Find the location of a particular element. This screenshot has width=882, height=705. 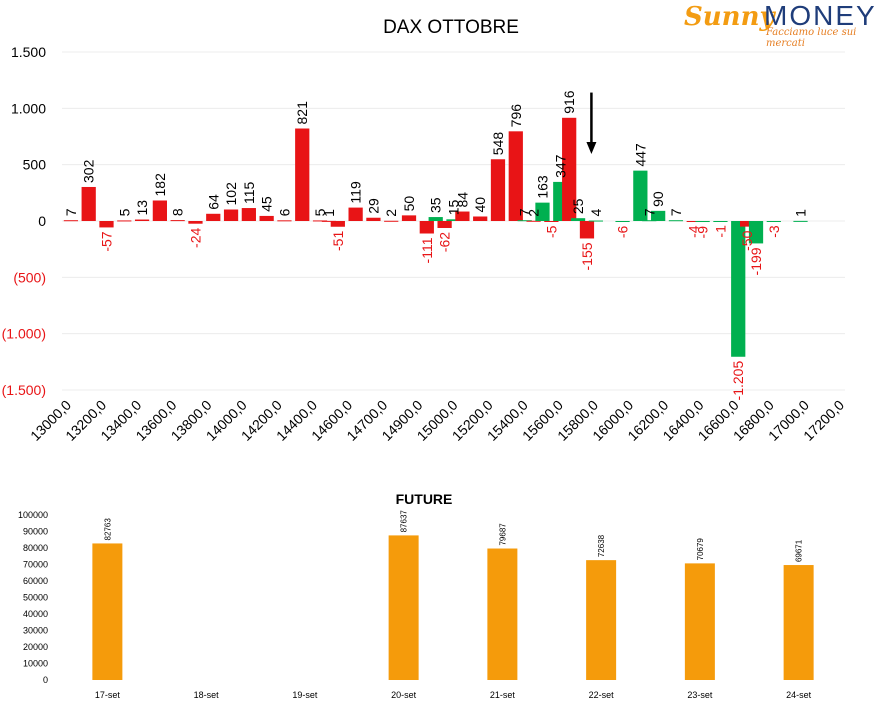

y-tick-label: (1.000) is located at coordinates (24, 334).